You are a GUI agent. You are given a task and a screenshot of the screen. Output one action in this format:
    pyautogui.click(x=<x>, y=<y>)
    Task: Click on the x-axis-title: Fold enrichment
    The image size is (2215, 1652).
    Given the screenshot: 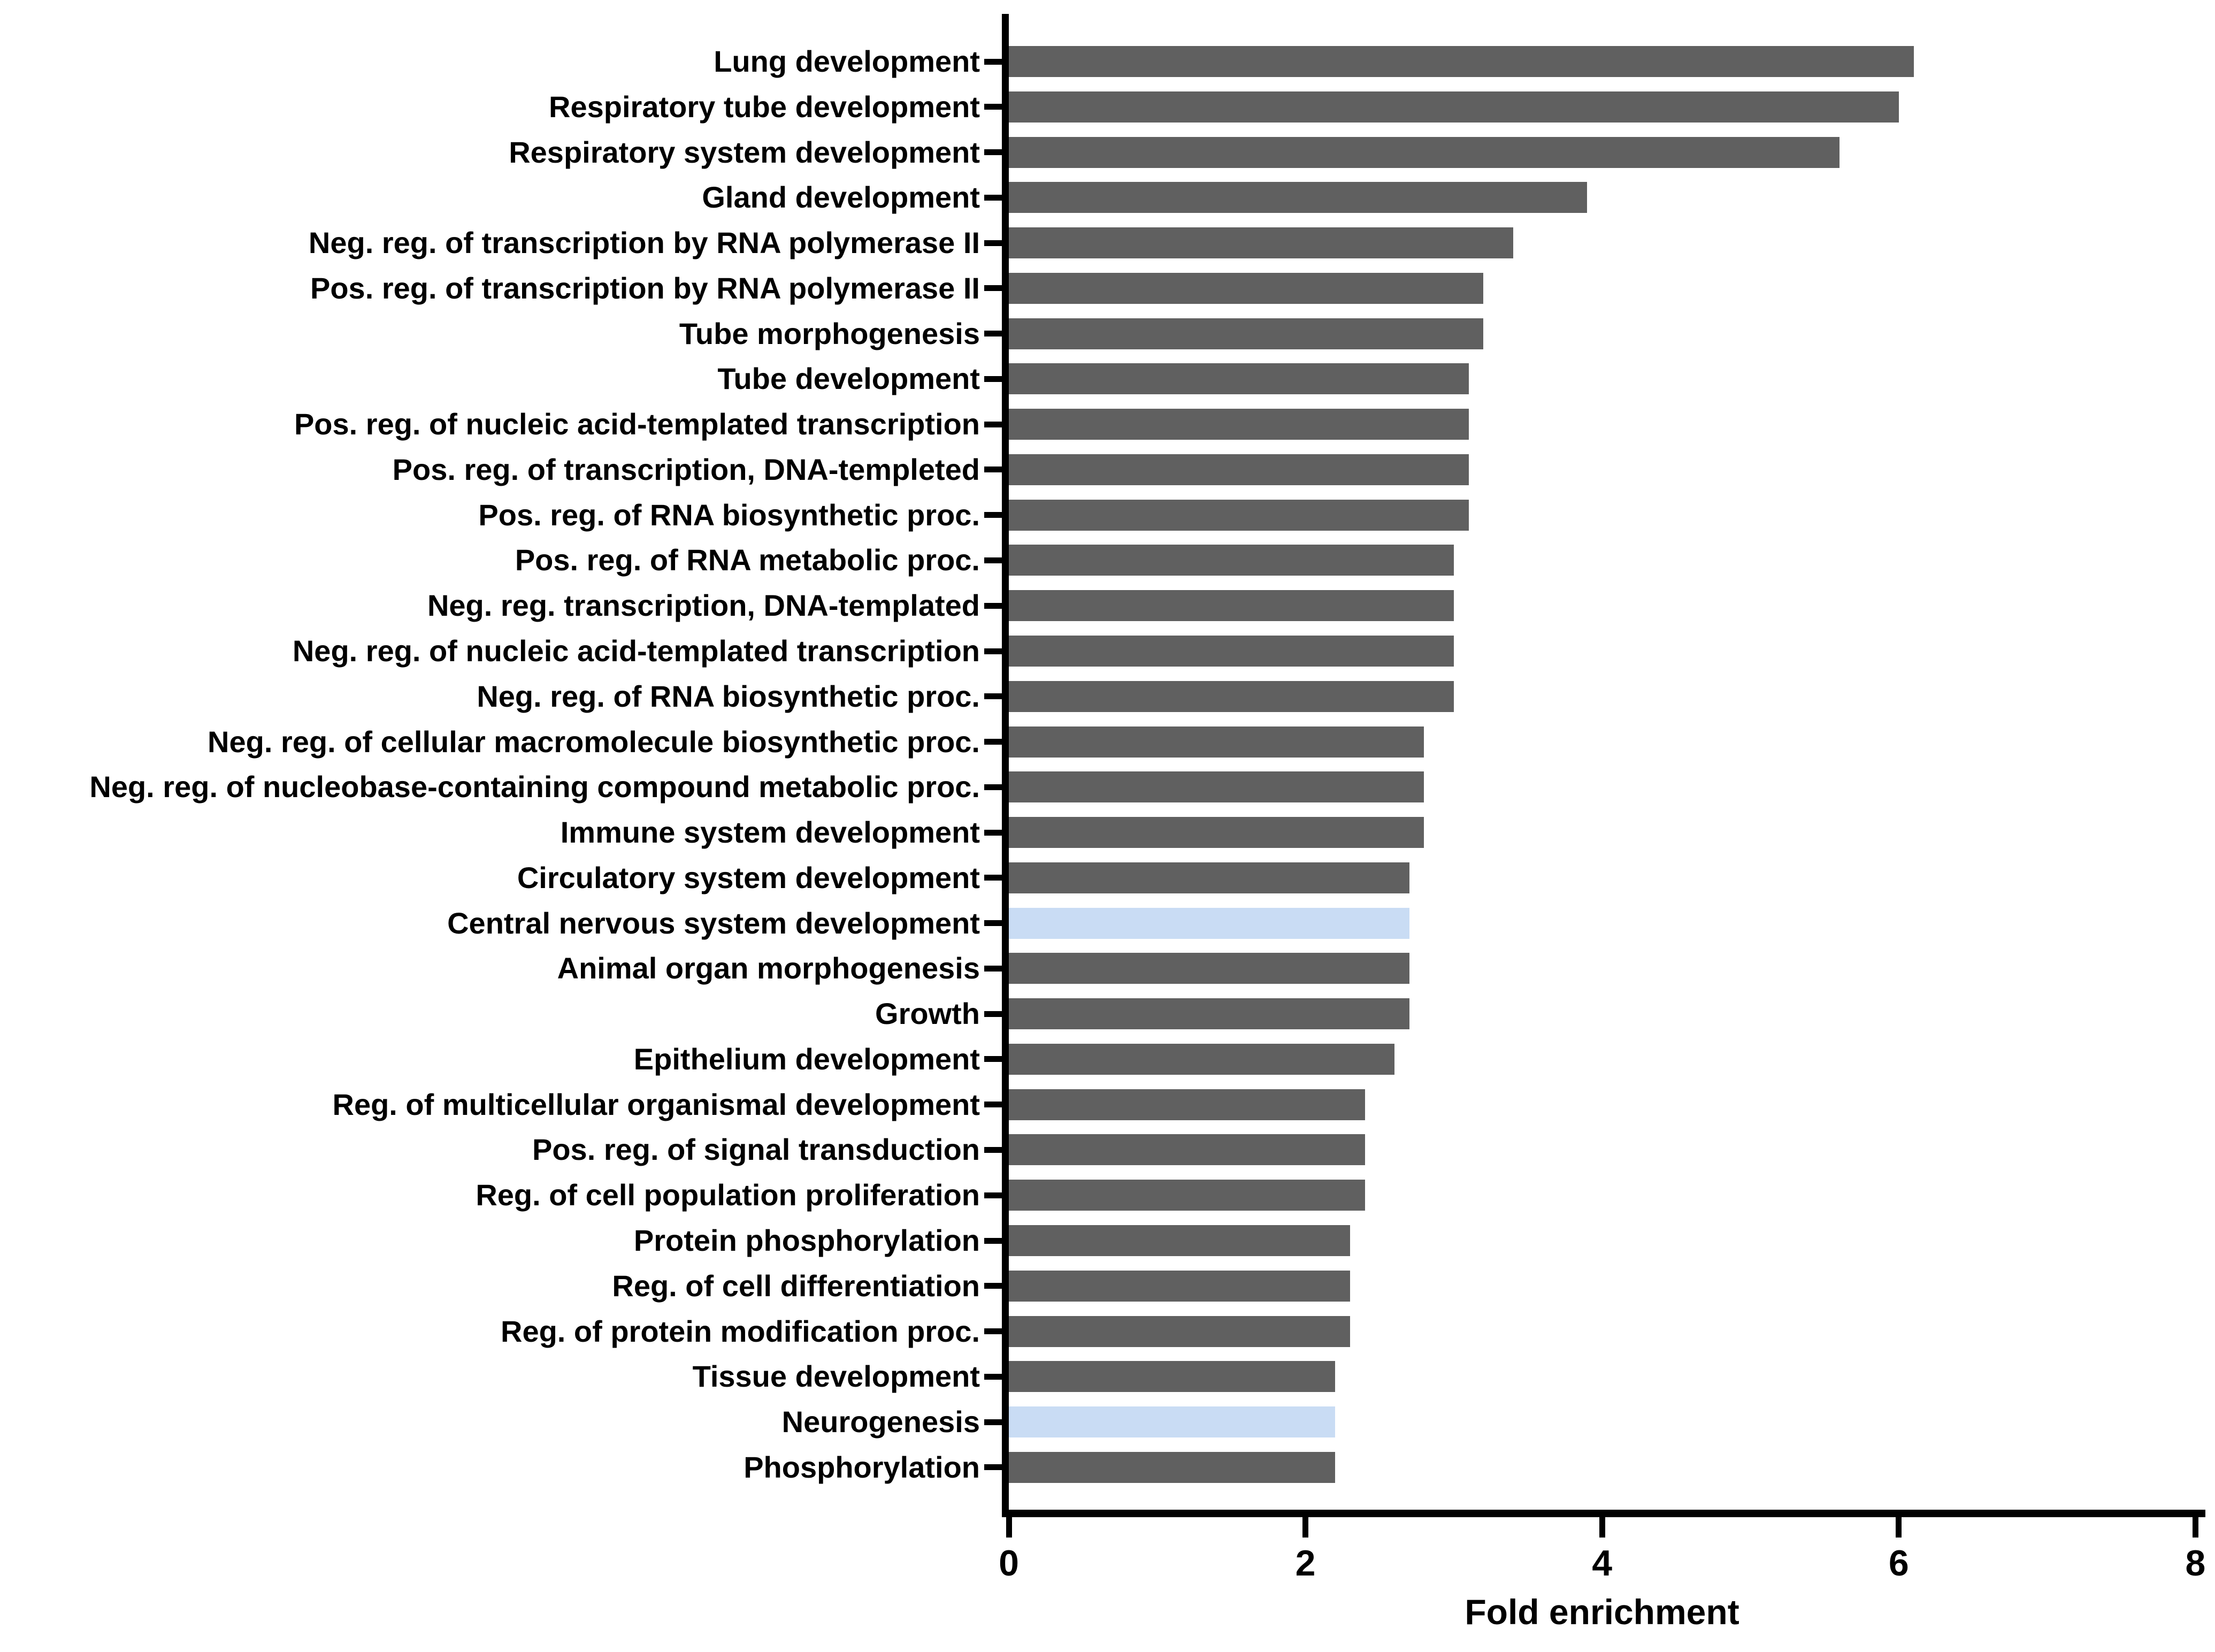 What is the action you would take?
    pyautogui.click(x=1602, y=1612)
    